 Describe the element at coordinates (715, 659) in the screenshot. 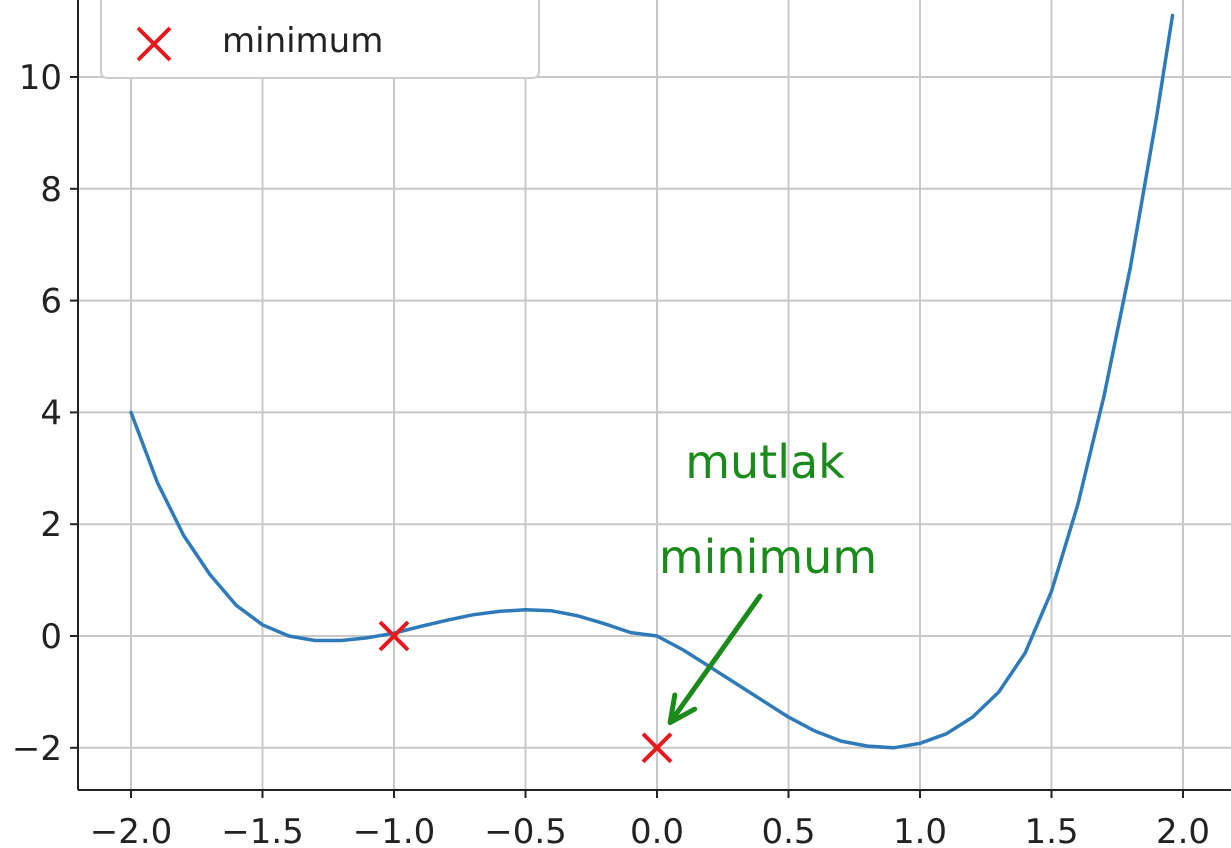

I see `annotation-arrow` at that location.